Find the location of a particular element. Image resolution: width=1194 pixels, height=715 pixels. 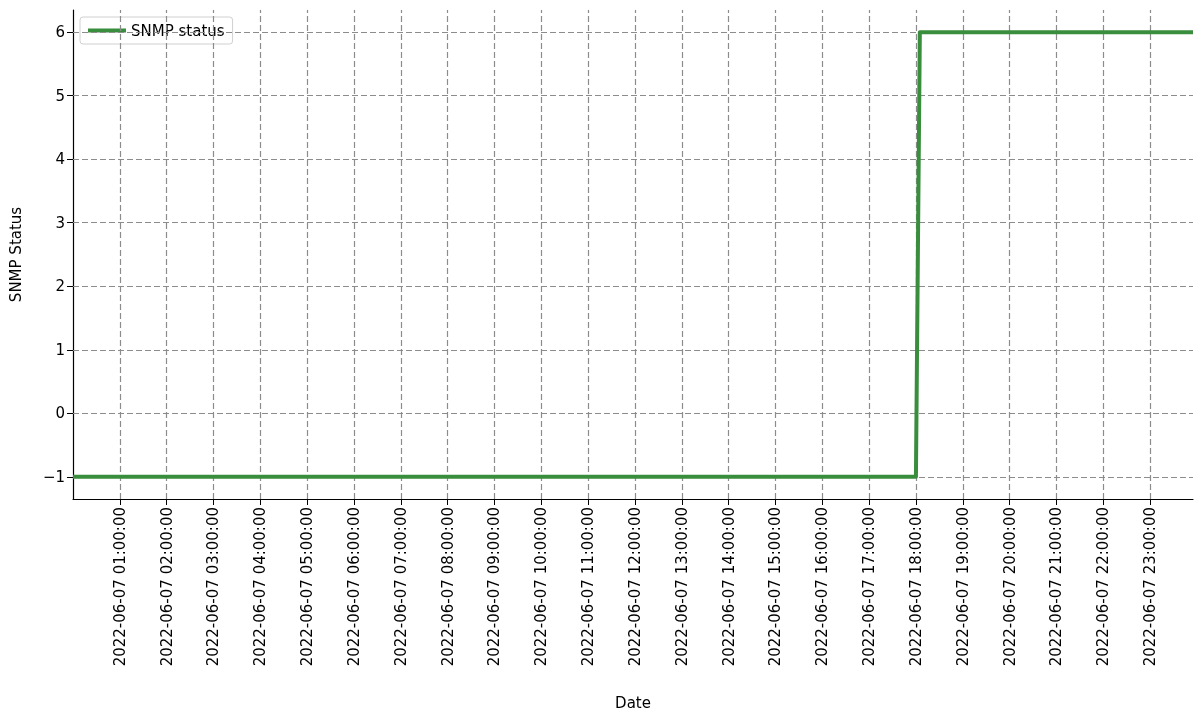

x-tick-label: 2022-06-07 12:00:00 is located at coordinates (634, 587).